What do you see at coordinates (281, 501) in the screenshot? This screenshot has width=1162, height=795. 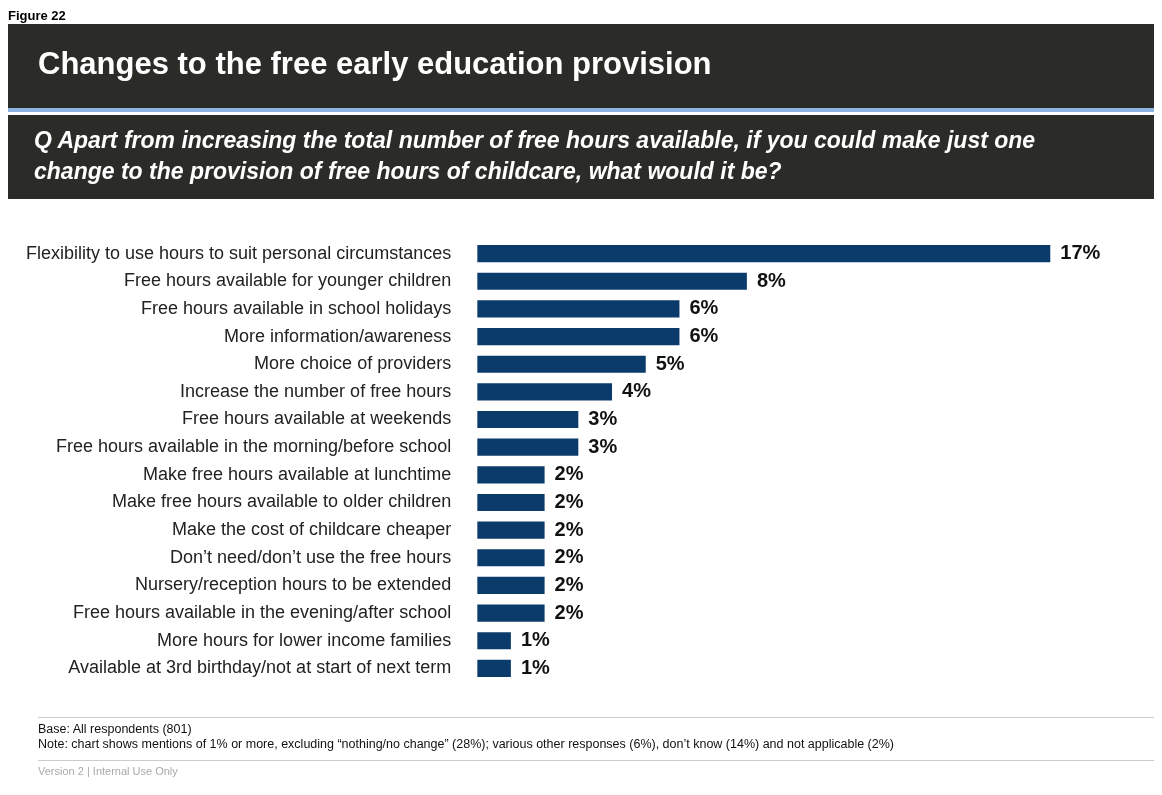 I see `y-tick-label: Make free hours available to older children` at bounding box center [281, 501].